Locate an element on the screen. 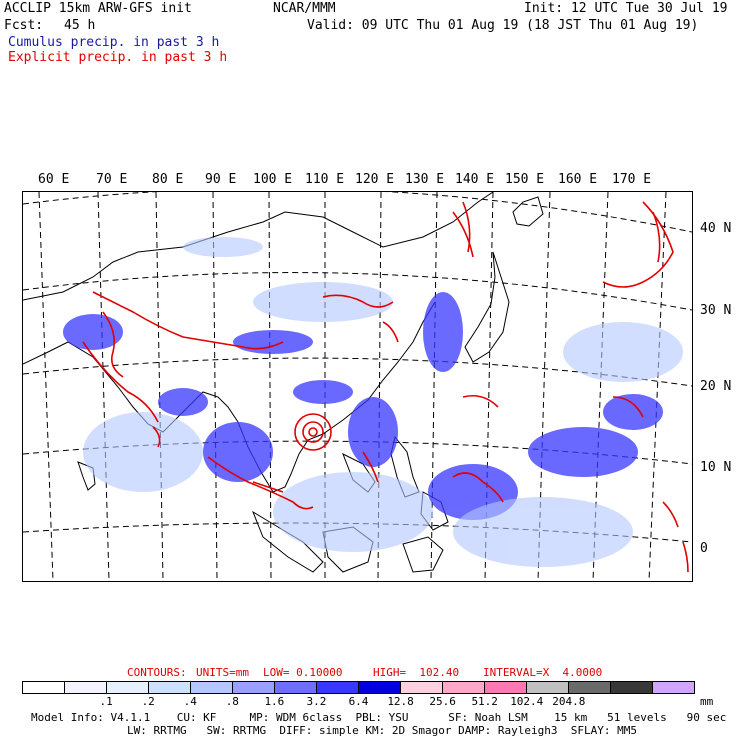  colorbar-tick-label: 204.8 is located at coordinates (569, 701).